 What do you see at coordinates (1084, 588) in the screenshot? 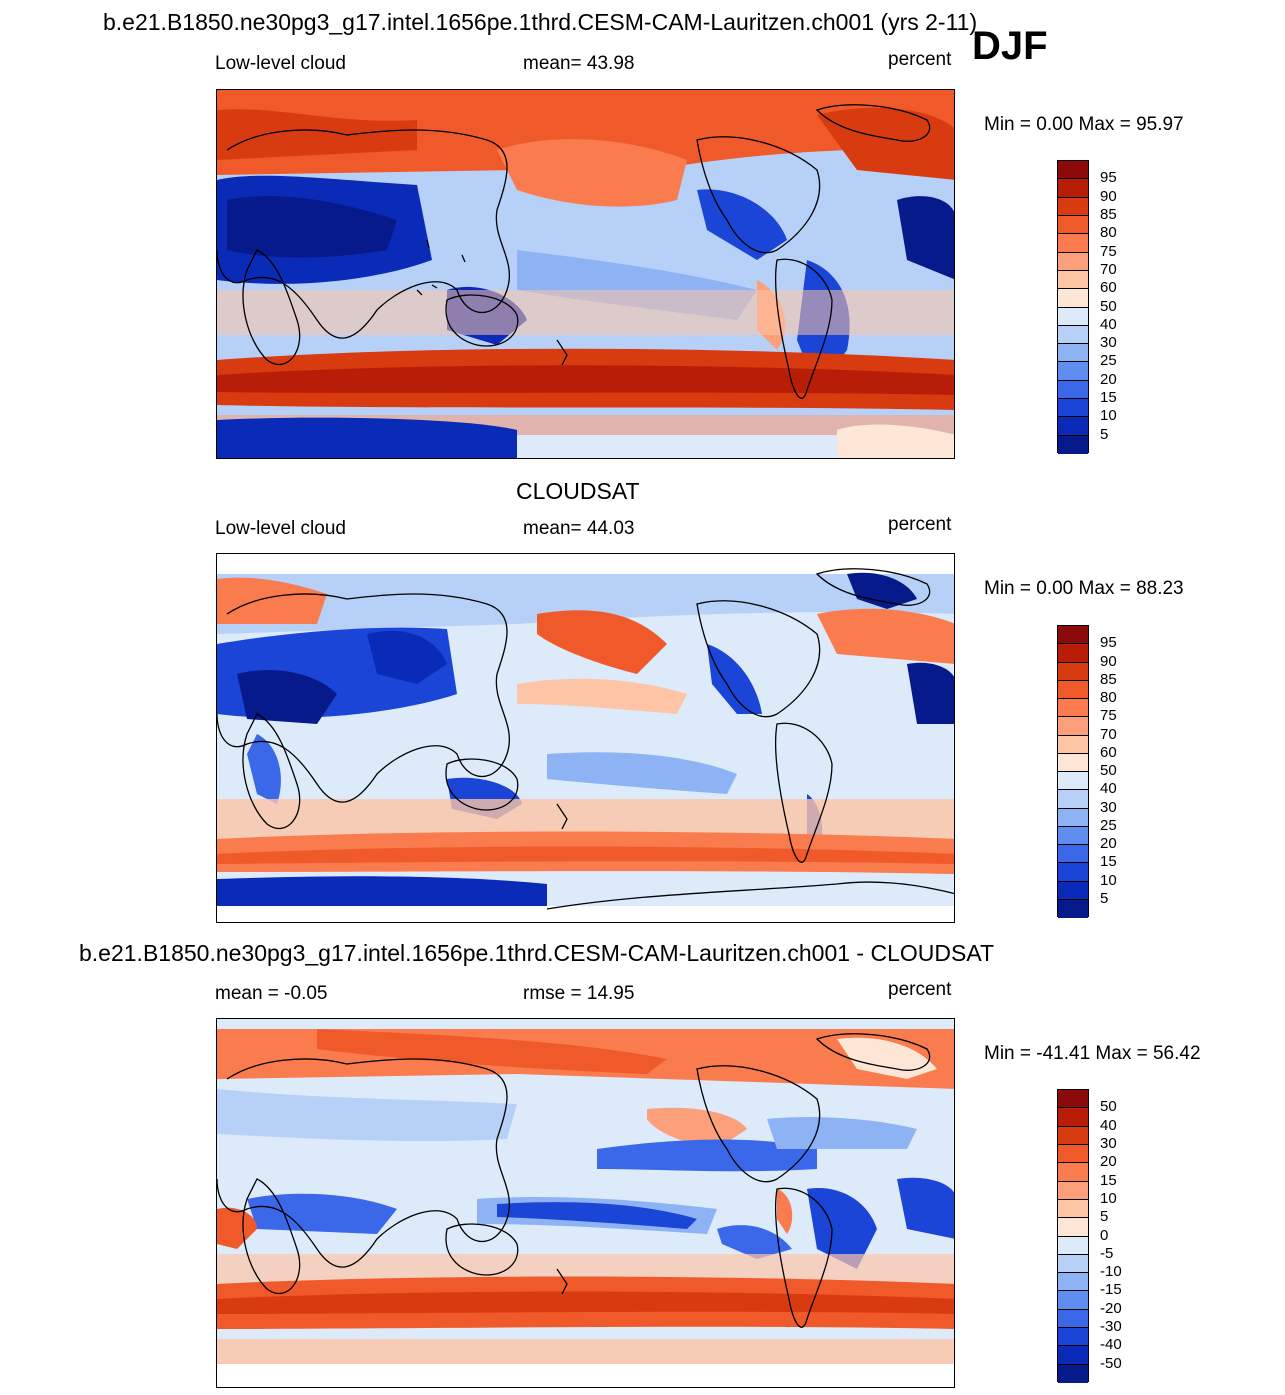
I see `panel2-minmax-label: Min = 0.00 Max = 88.23` at bounding box center [1084, 588].